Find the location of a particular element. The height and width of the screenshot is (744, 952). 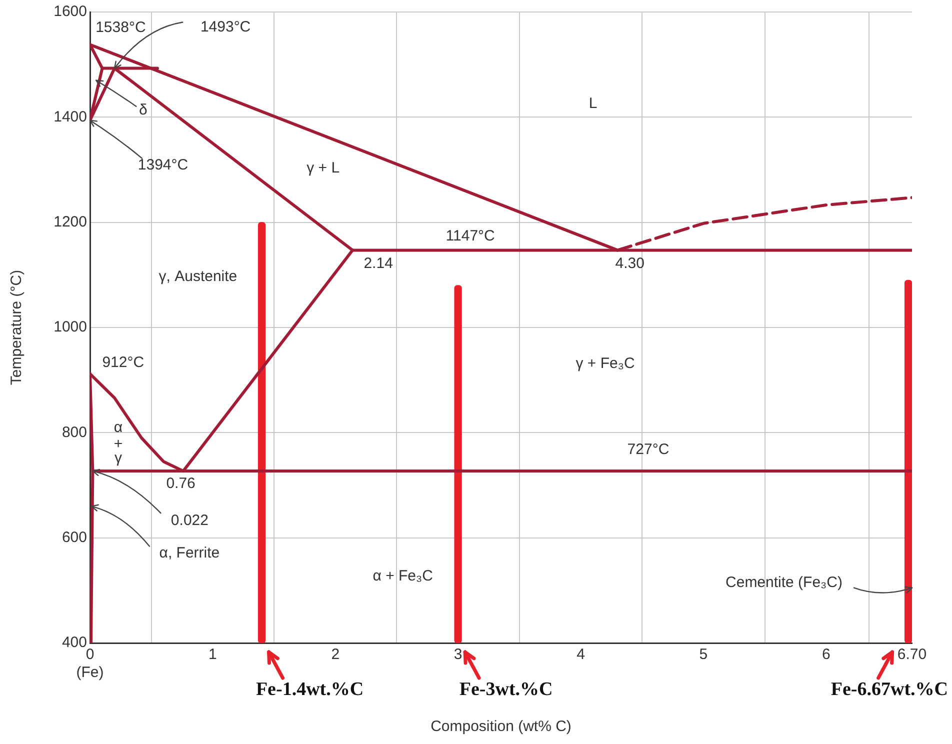

annotation: δ is located at coordinates (143, 110).